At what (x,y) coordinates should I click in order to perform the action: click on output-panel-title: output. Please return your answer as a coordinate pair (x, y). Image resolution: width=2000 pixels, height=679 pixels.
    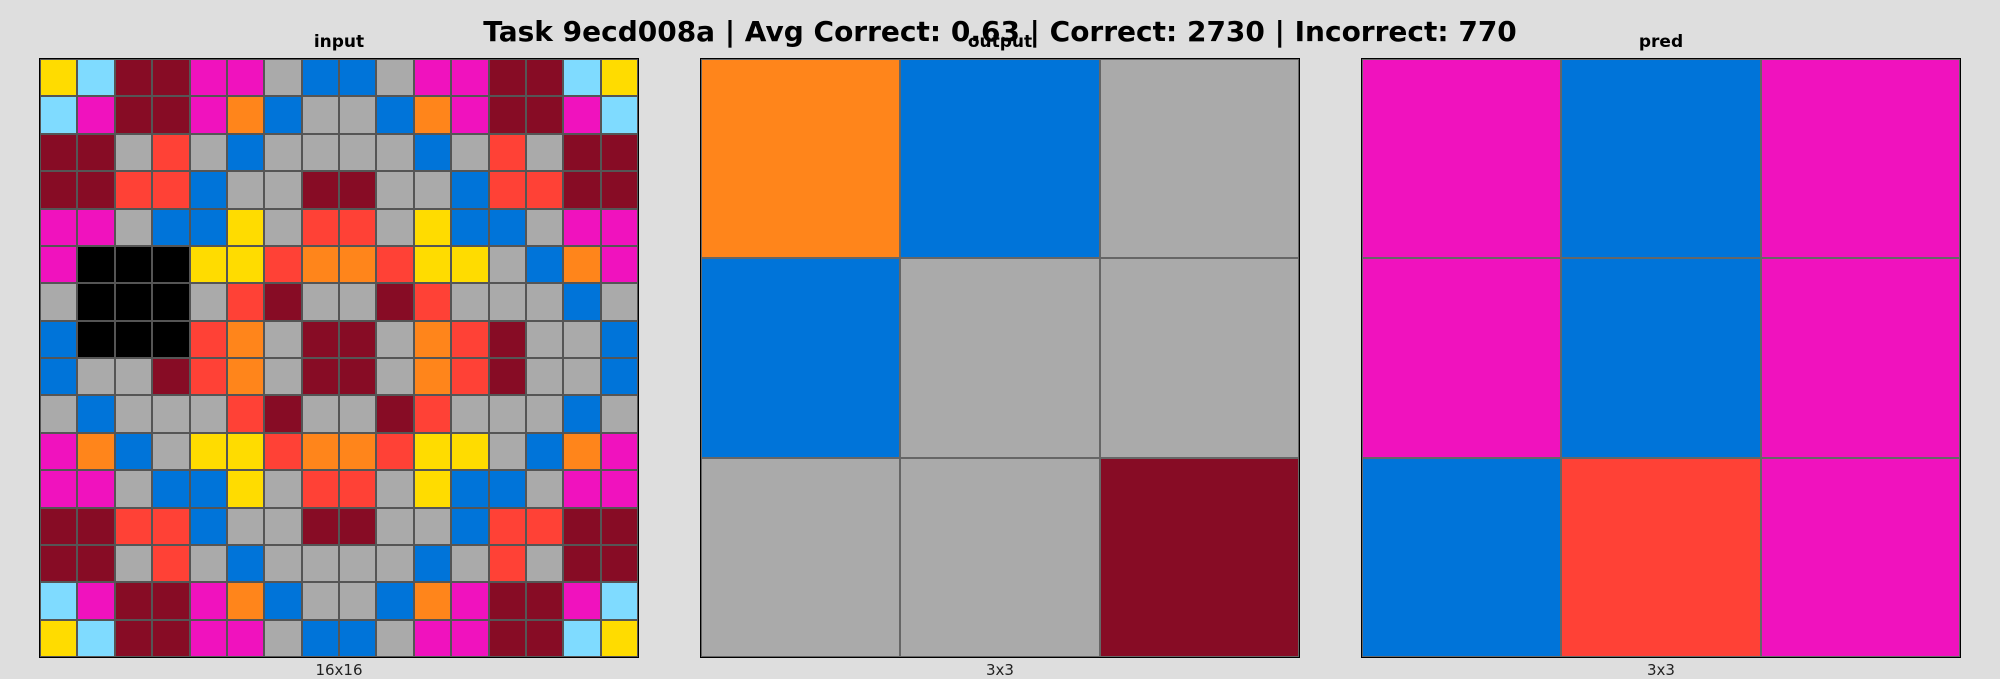
    Looking at the image, I should click on (1000, 42).